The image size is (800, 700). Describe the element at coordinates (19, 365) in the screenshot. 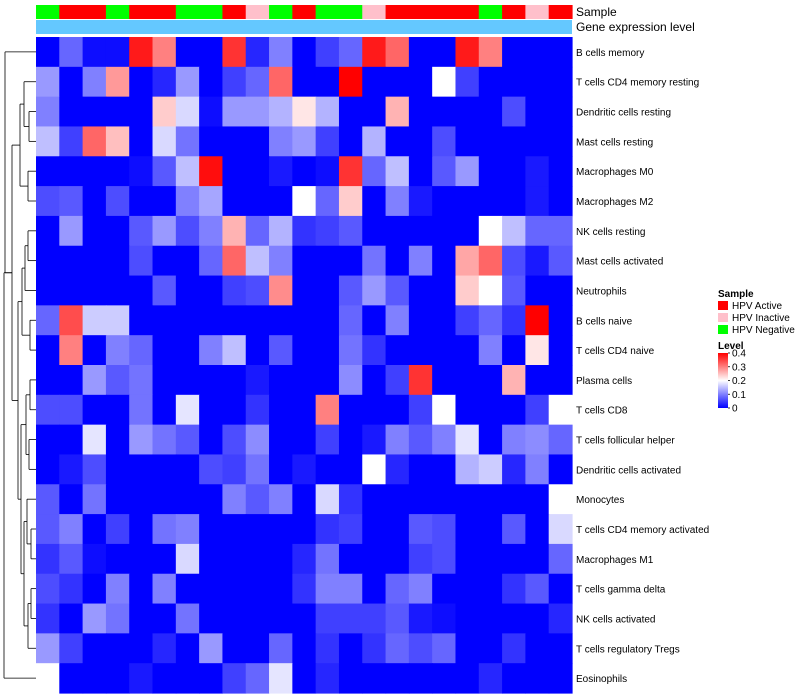

I see `row-dendrogram` at that location.